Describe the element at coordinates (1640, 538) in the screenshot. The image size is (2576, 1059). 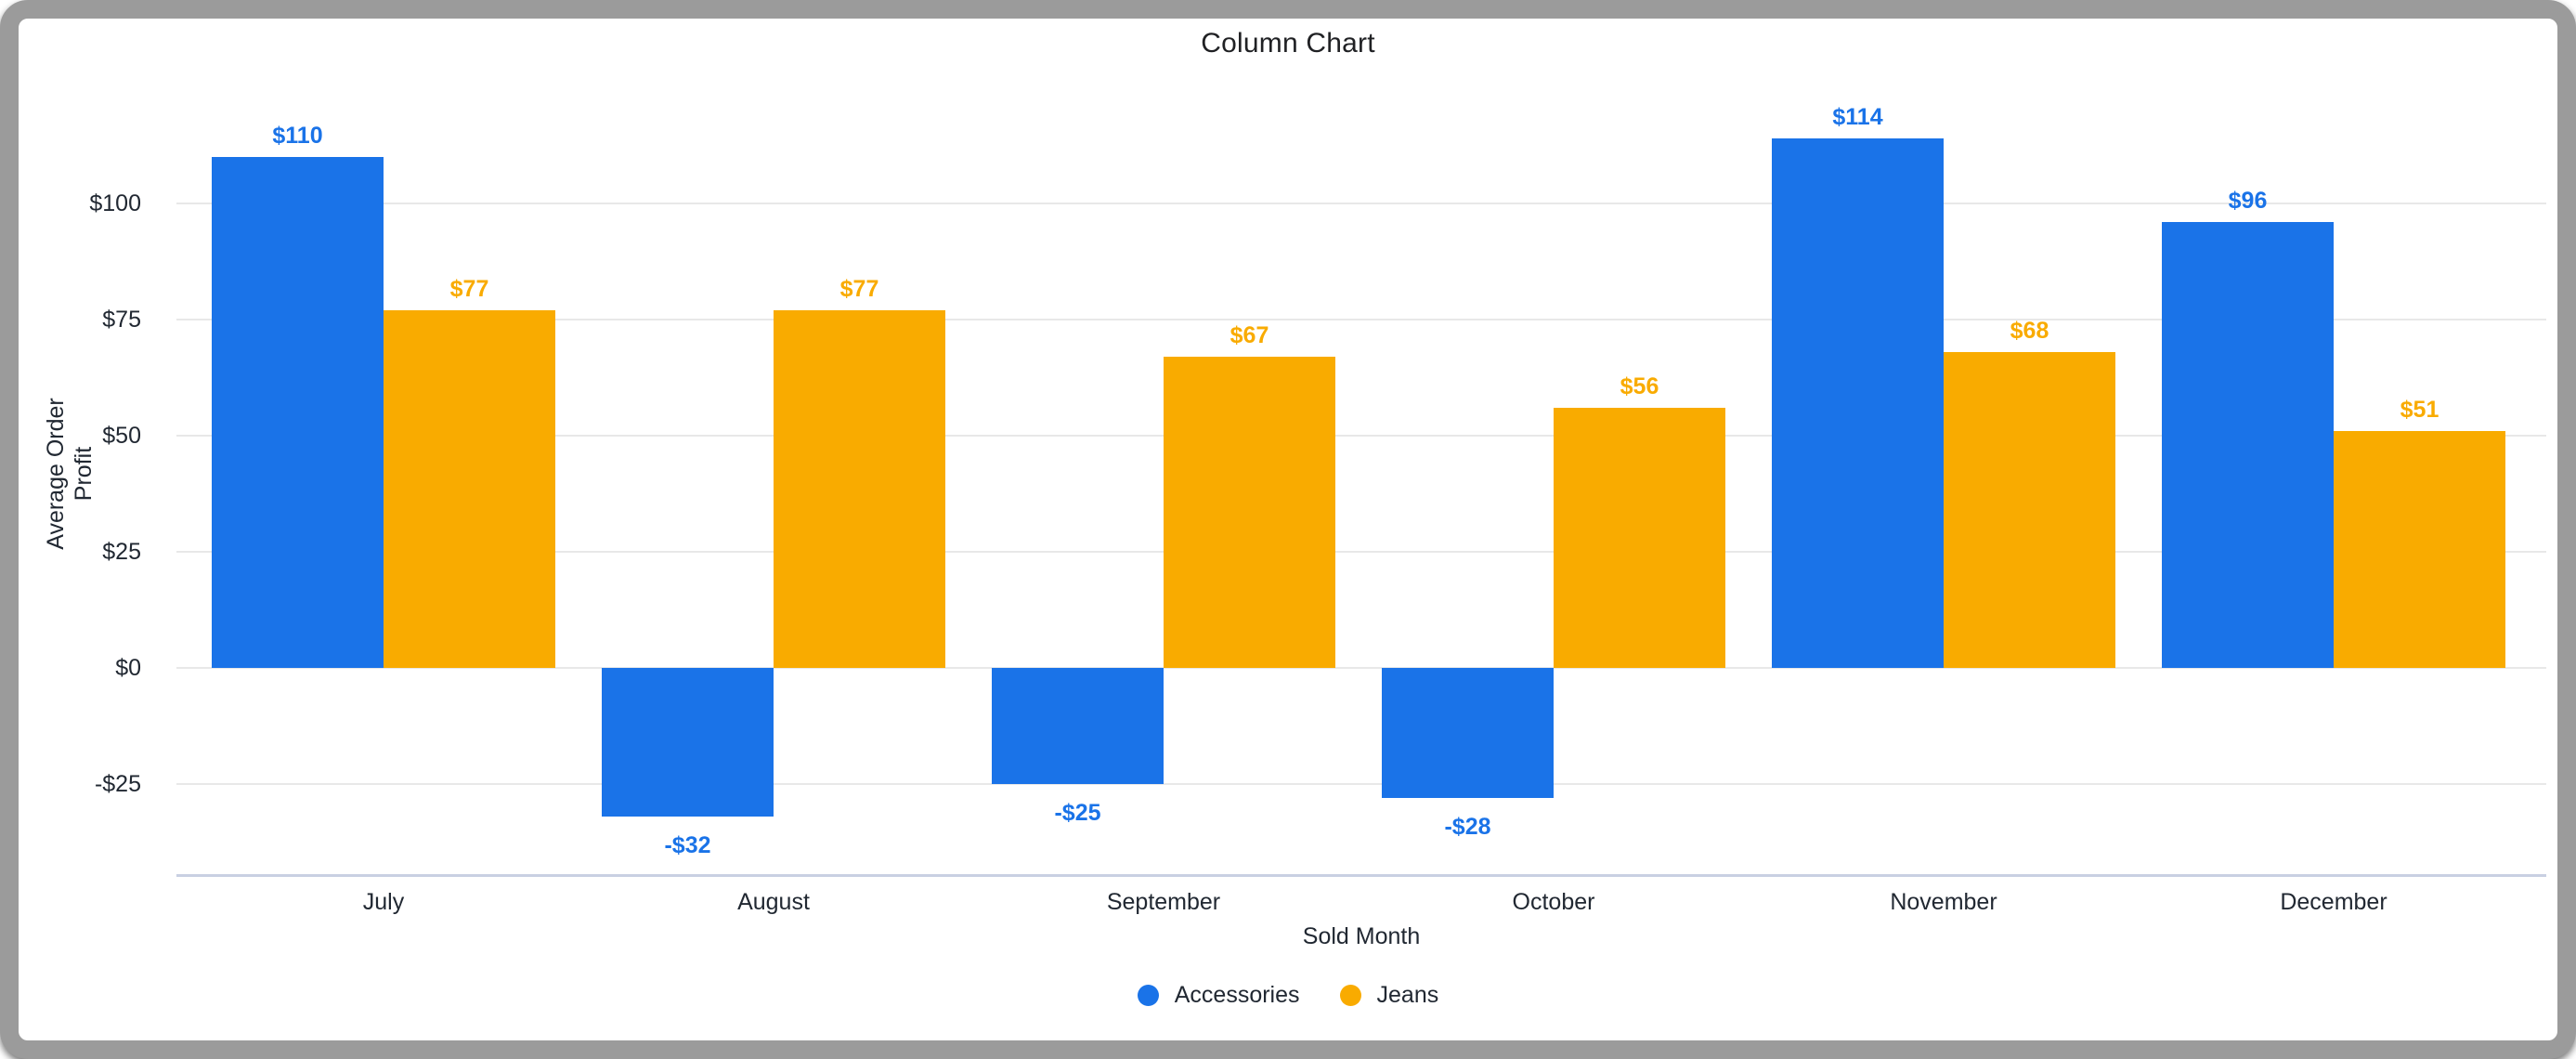
I see `bar-jeans-october` at that location.